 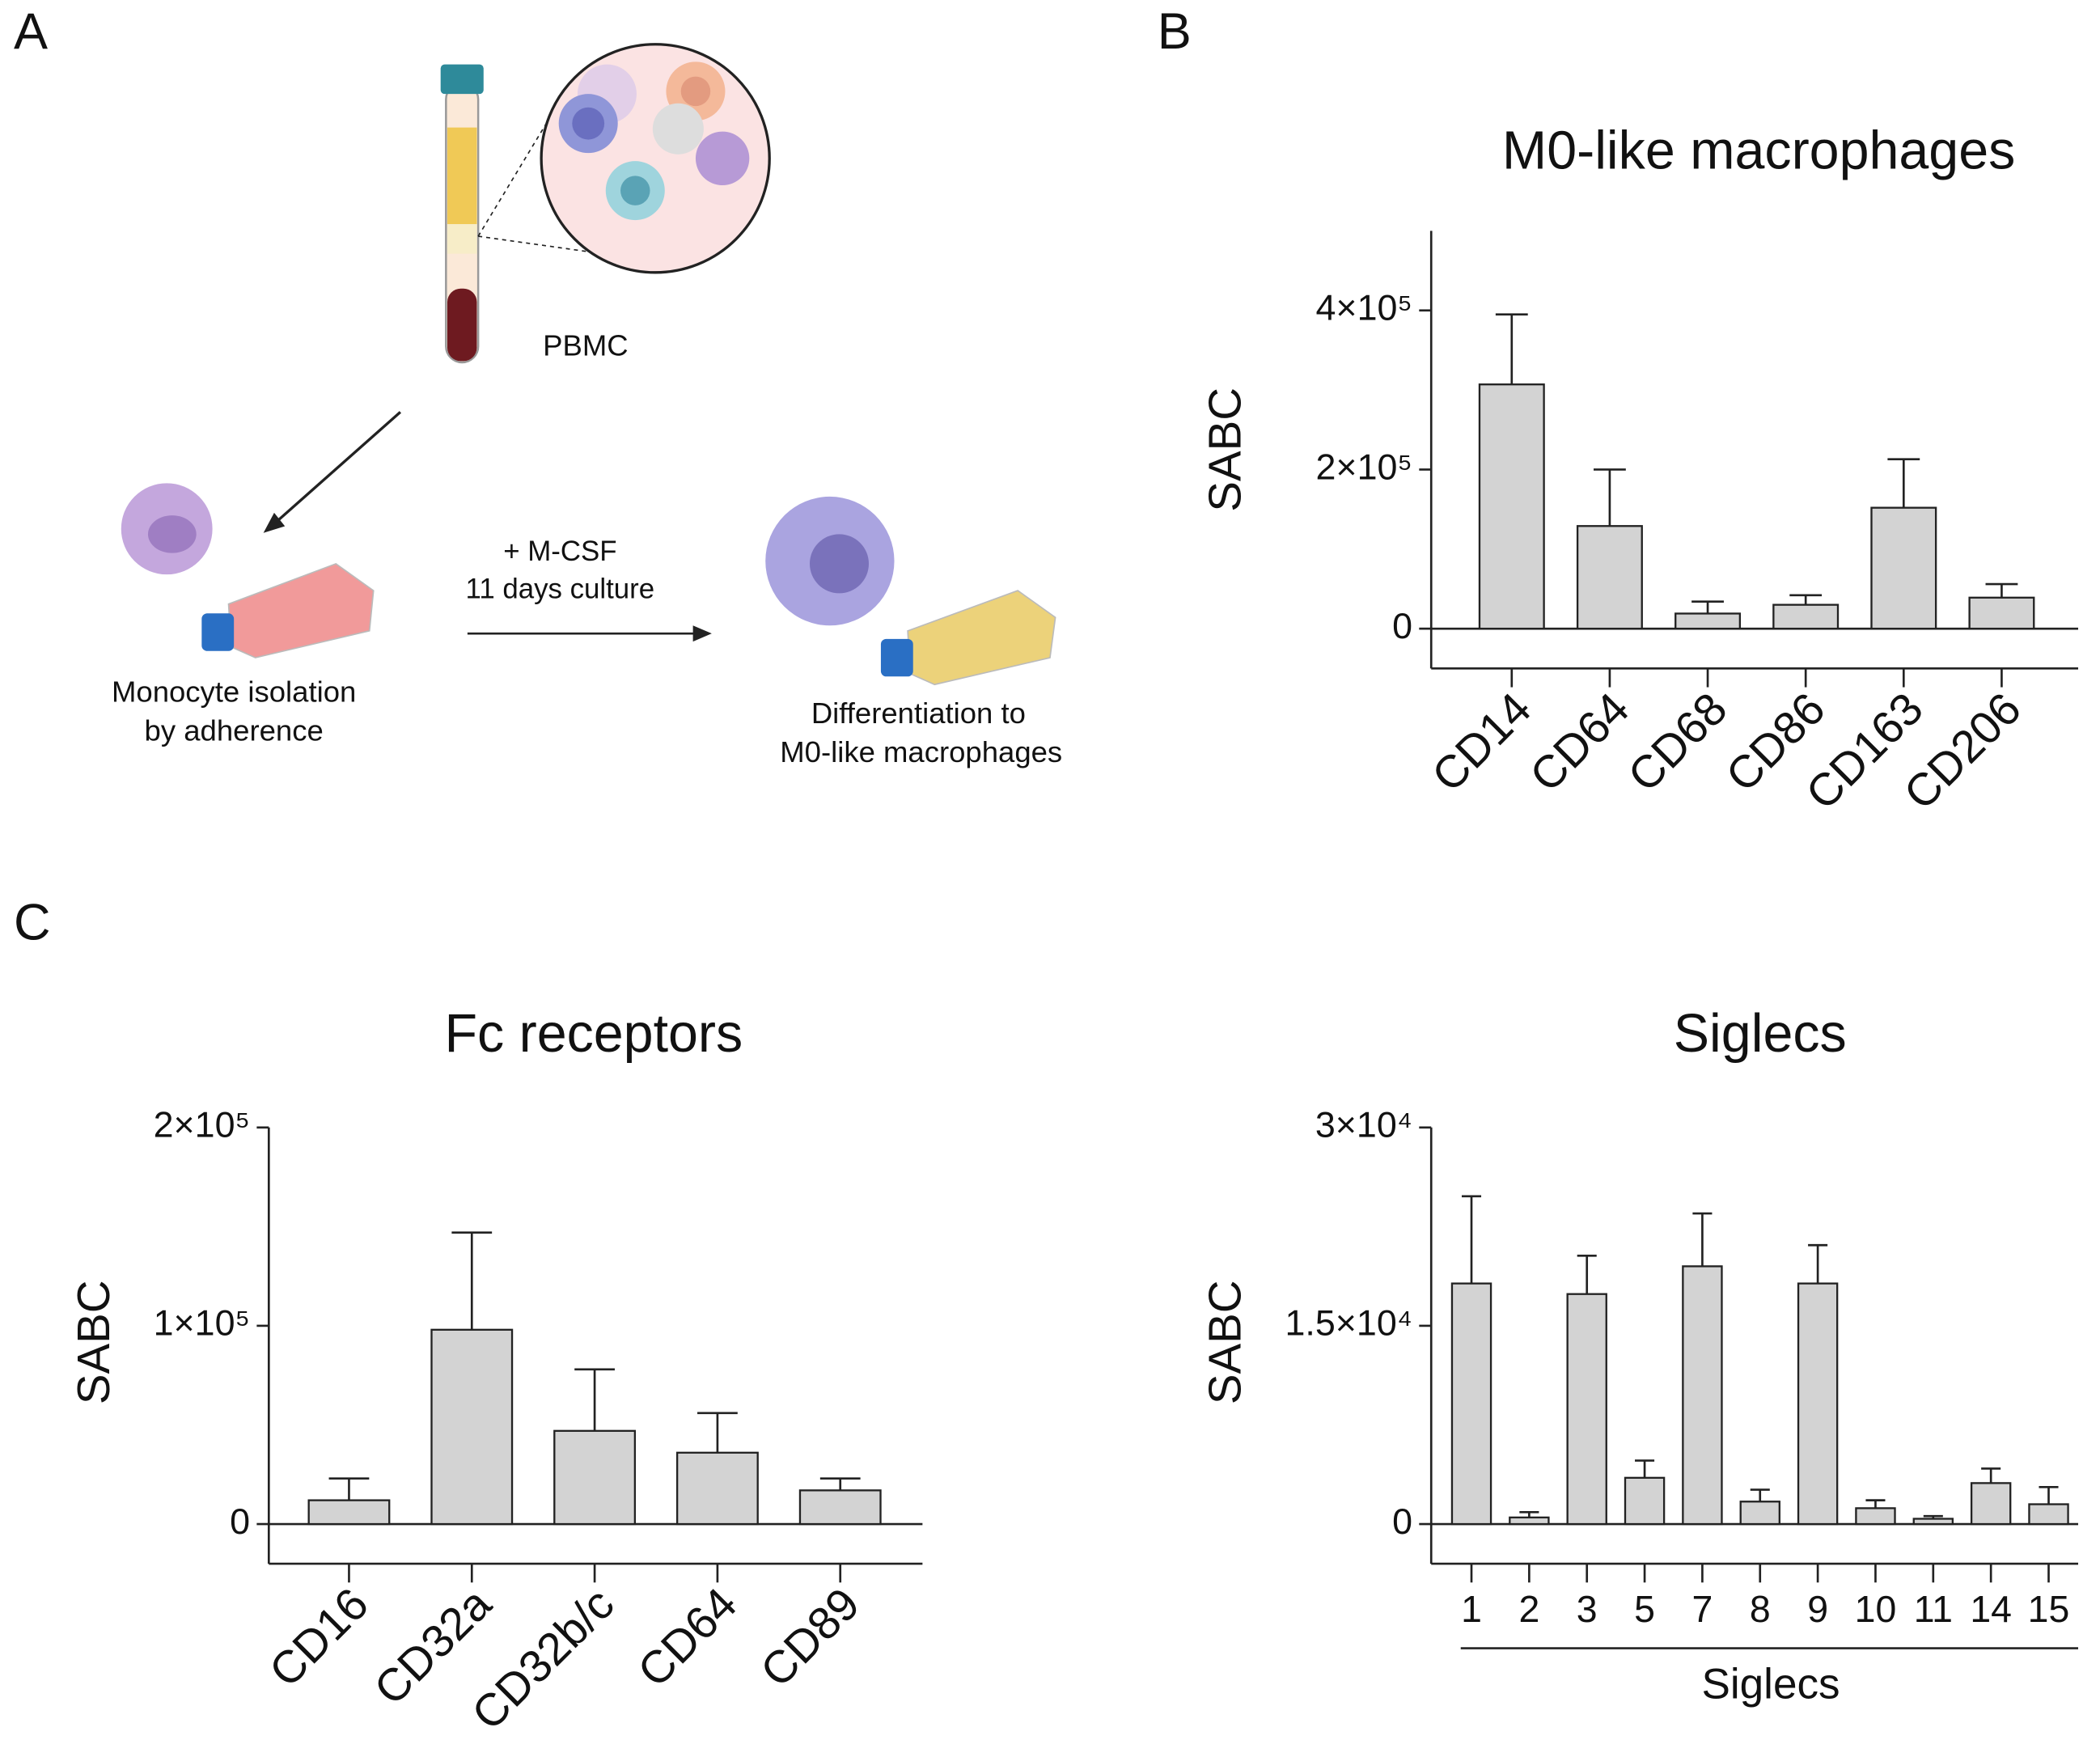 What do you see at coordinates (32, 923) in the screenshot?
I see `panel-label: C` at bounding box center [32, 923].